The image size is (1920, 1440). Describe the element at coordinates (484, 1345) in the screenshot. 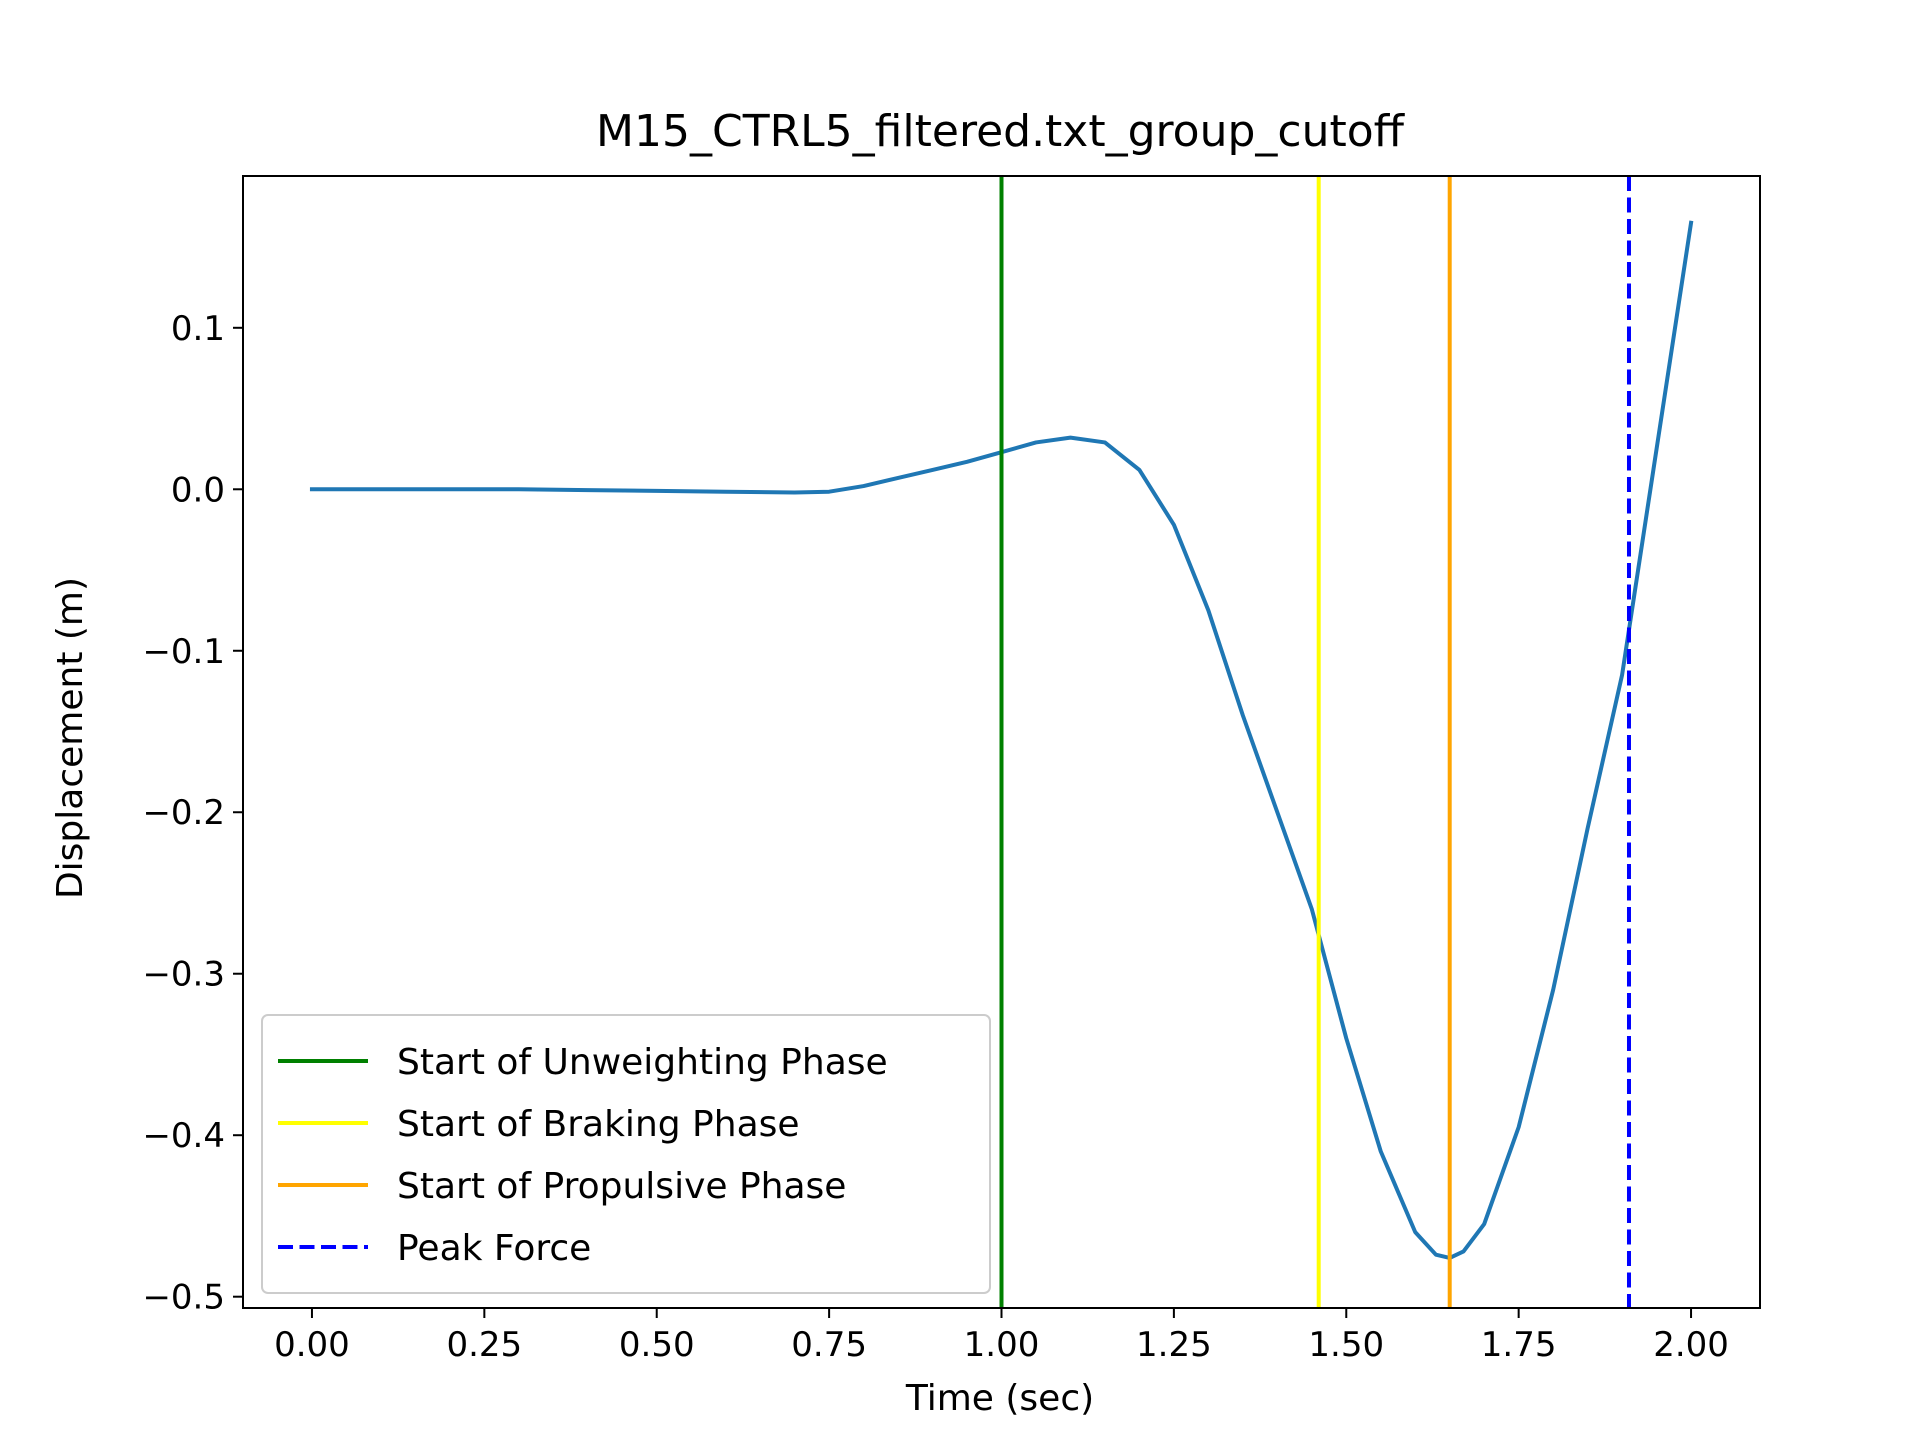

I see `x-tick-label: 0.25` at that location.